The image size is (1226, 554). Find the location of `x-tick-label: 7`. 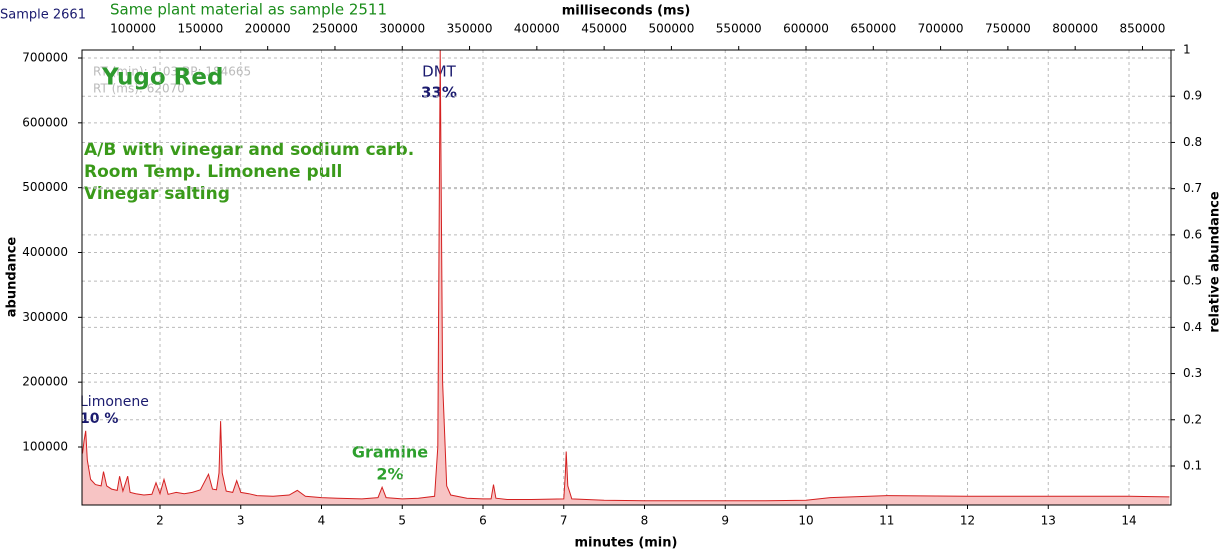

x-tick-label: 7 is located at coordinates (564, 521).